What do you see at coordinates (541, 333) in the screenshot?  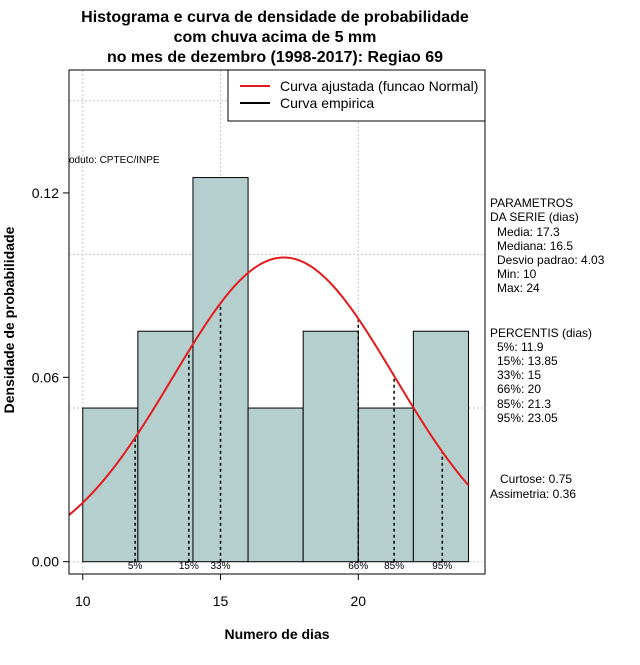 I see `percentiles-title: PERCENTIS (dias)` at bounding box center [541, 333].